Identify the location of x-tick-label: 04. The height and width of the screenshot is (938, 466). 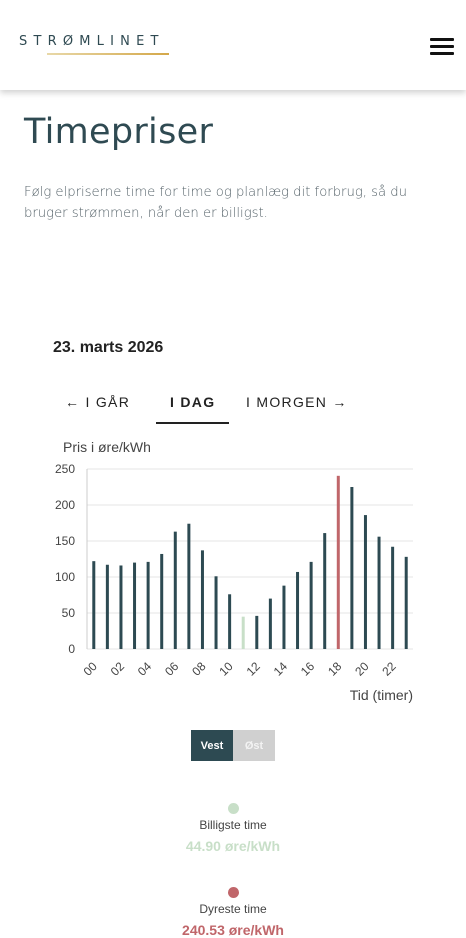
(145, 669).